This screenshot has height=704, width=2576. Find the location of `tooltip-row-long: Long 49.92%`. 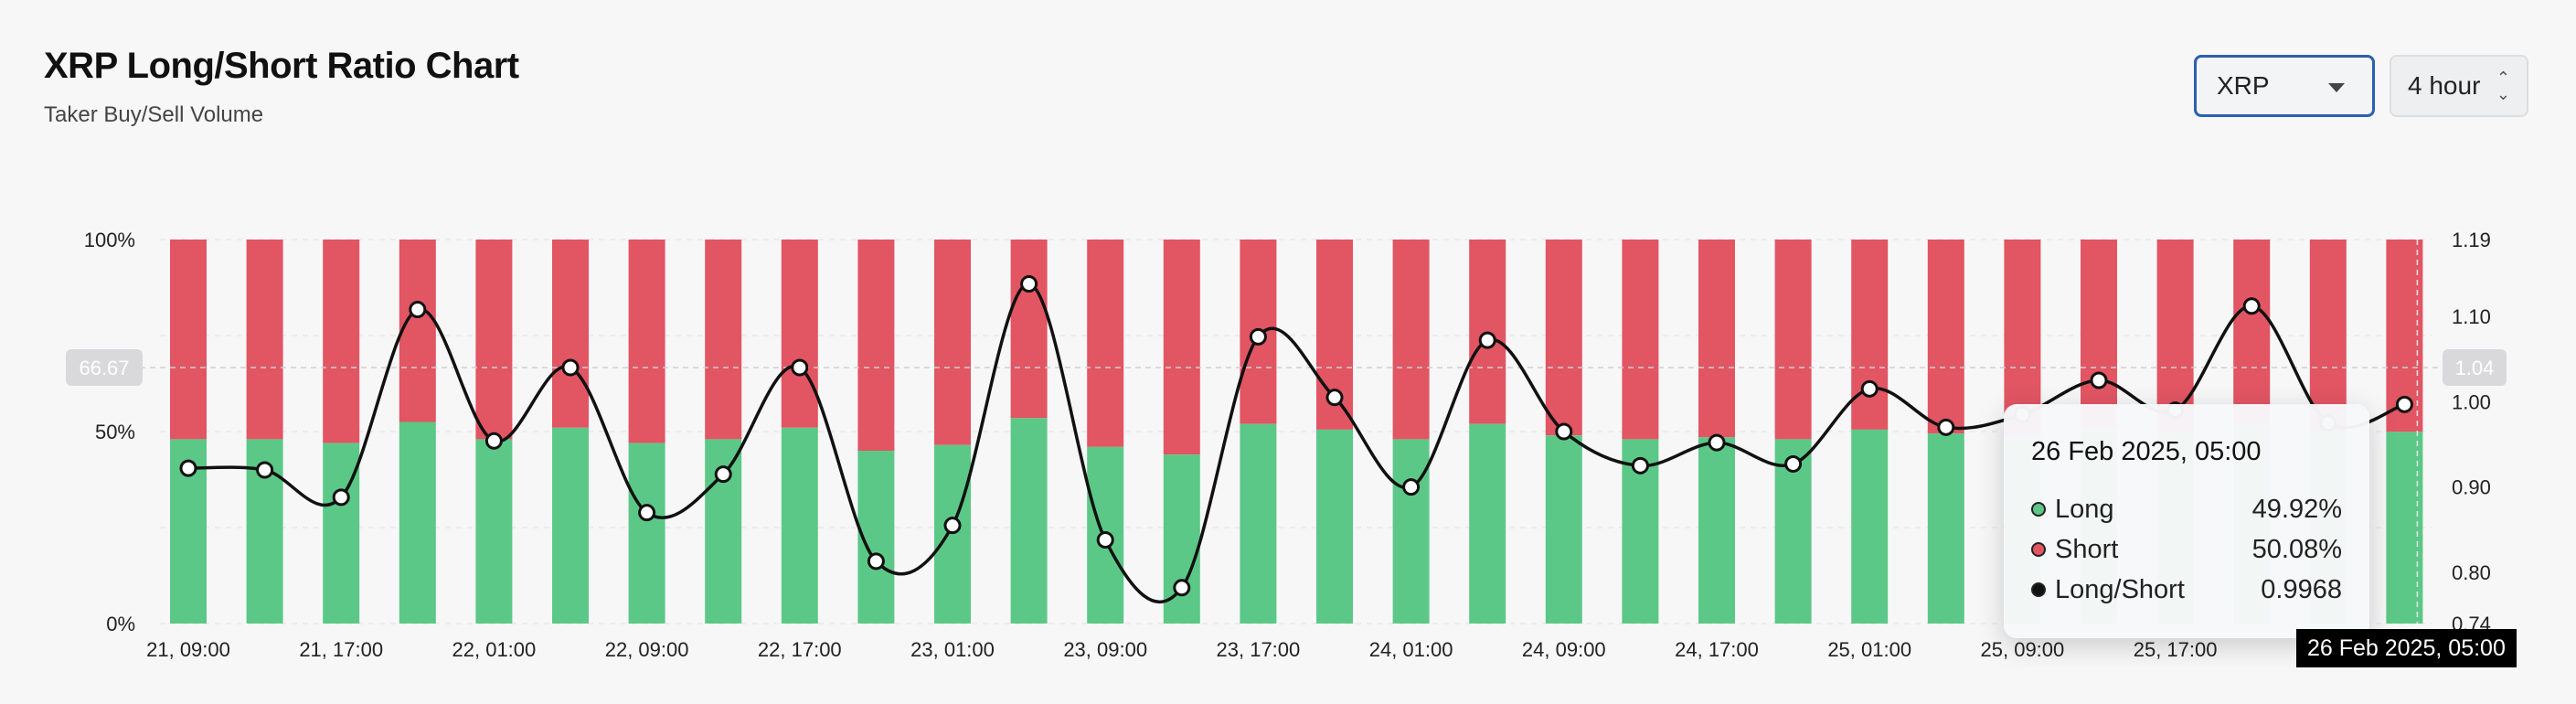

tooltip-row-long: Long 49.92% is located at coordinates (2186, 509).